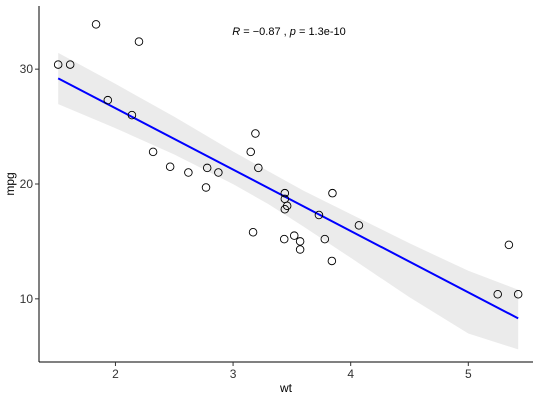  I want to click on y-axis-title: mpg, so click(10, 183).